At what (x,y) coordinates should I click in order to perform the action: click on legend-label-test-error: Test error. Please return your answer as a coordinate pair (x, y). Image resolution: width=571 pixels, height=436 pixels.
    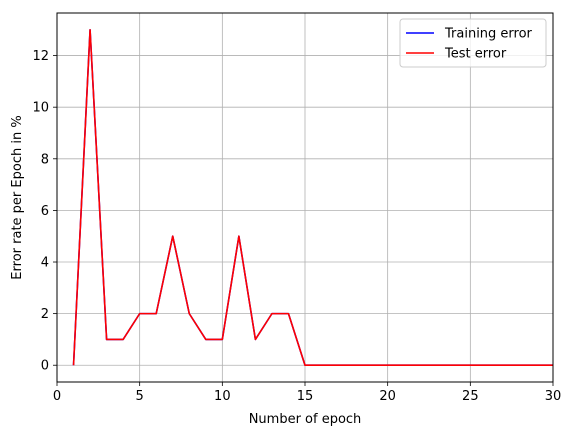
    Looking at the image, I should click on (475, 54).